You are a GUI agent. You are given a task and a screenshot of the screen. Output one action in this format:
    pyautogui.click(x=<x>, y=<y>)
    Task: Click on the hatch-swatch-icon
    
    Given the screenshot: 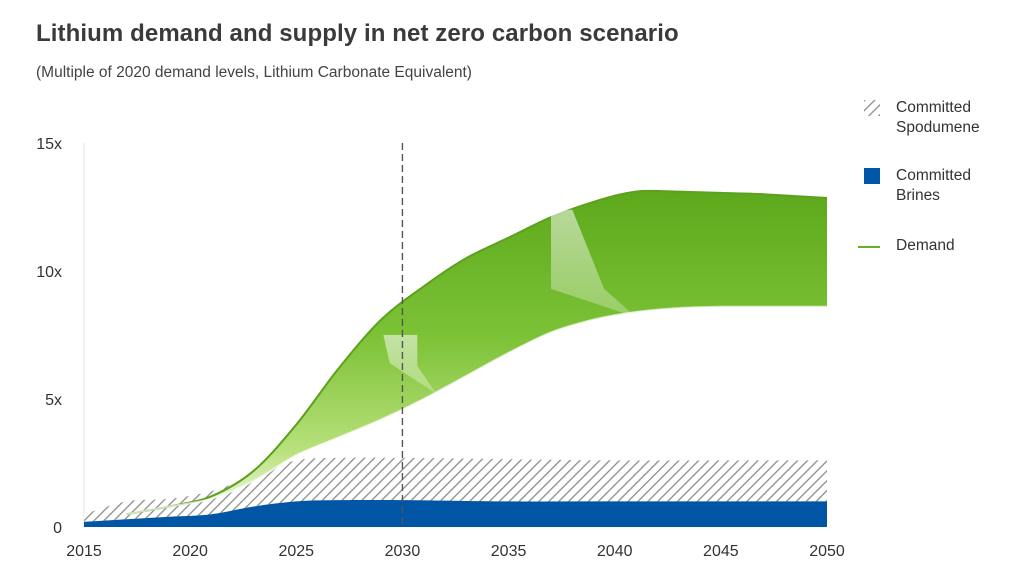 What is the action you would take?
    pyautogui.click(x=872, y=108)
    